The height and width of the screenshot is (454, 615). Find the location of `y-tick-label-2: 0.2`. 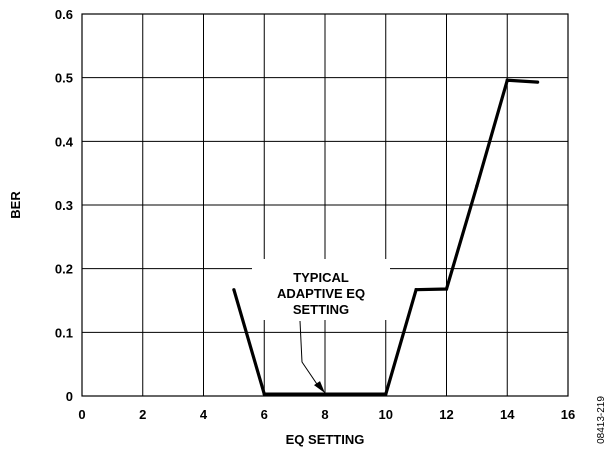

y-tick-label-2: 0.2 is located at coordinates (64, 269).